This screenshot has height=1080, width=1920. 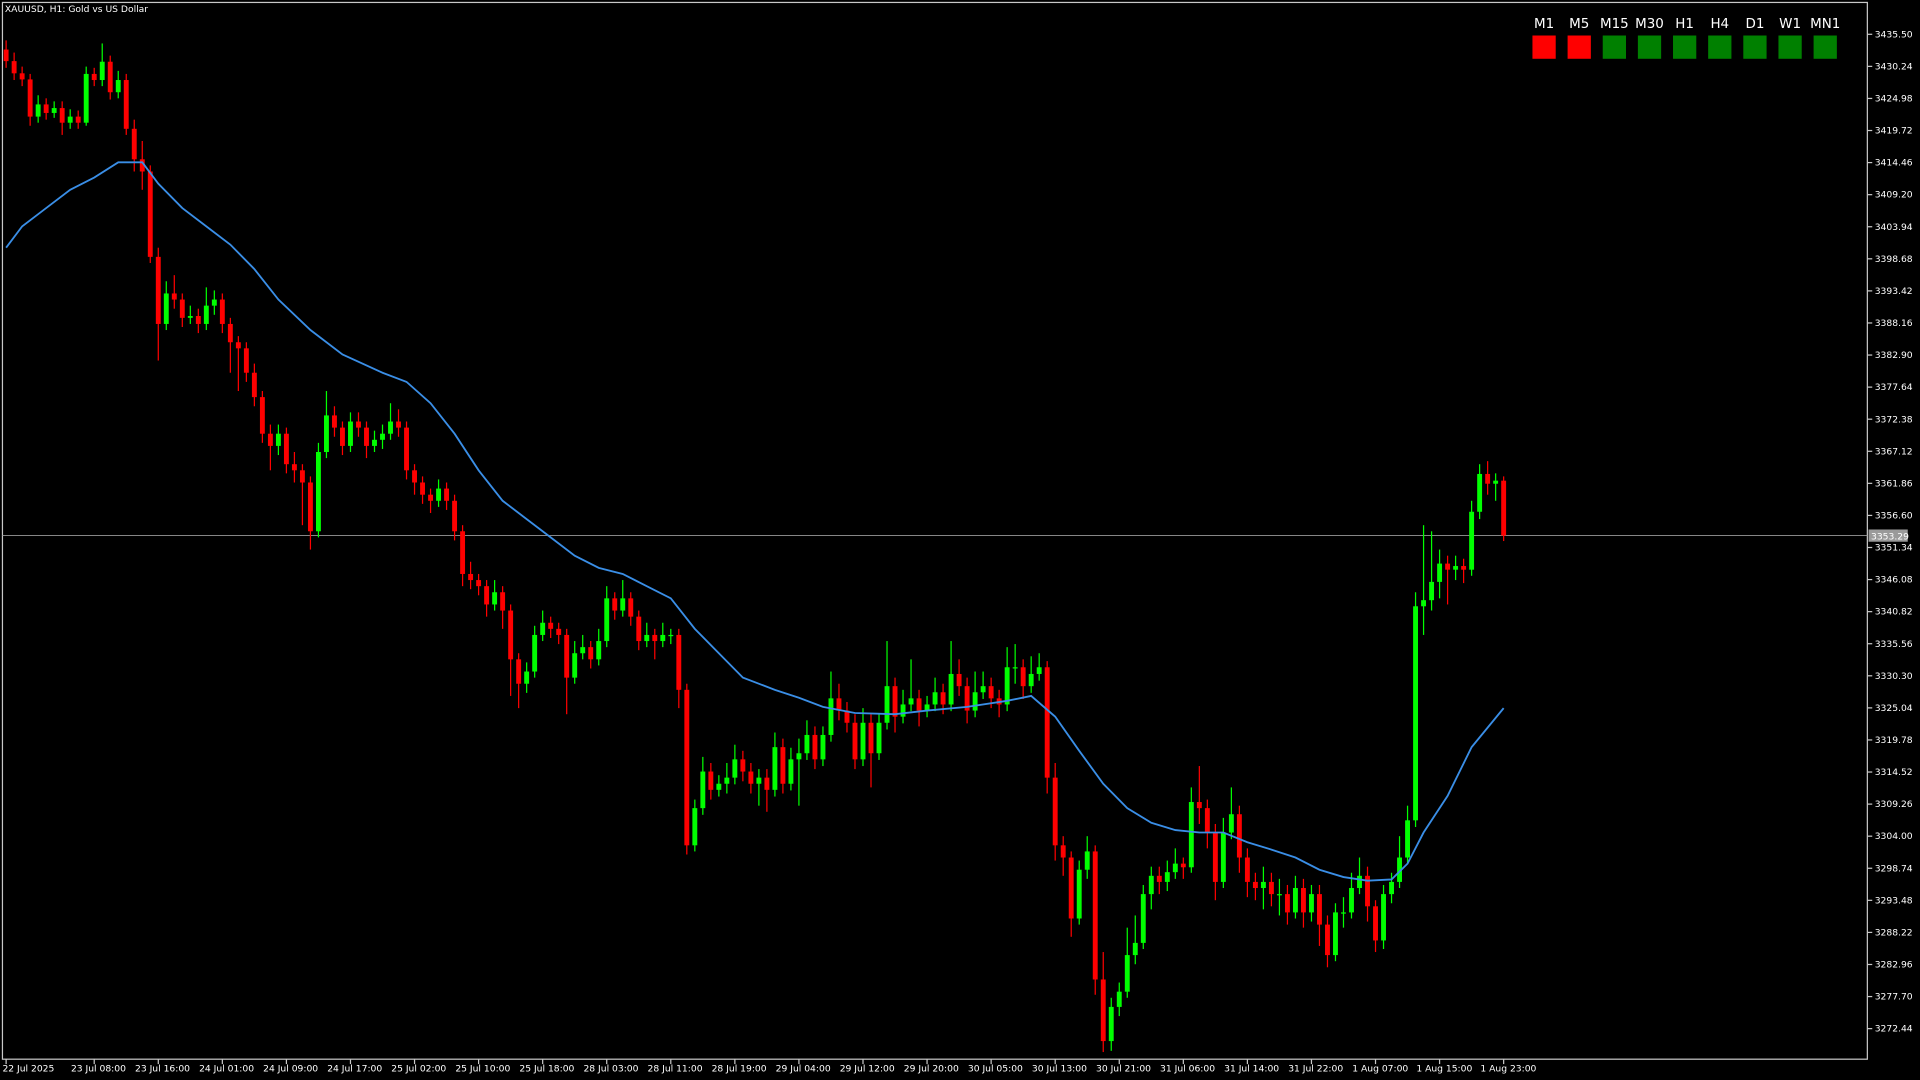 What do you see at coordinates (739, 1068) in the screenshot?
I see `x-tick-label: 28 Jul 19:00` at bounding box center [739, 1068].